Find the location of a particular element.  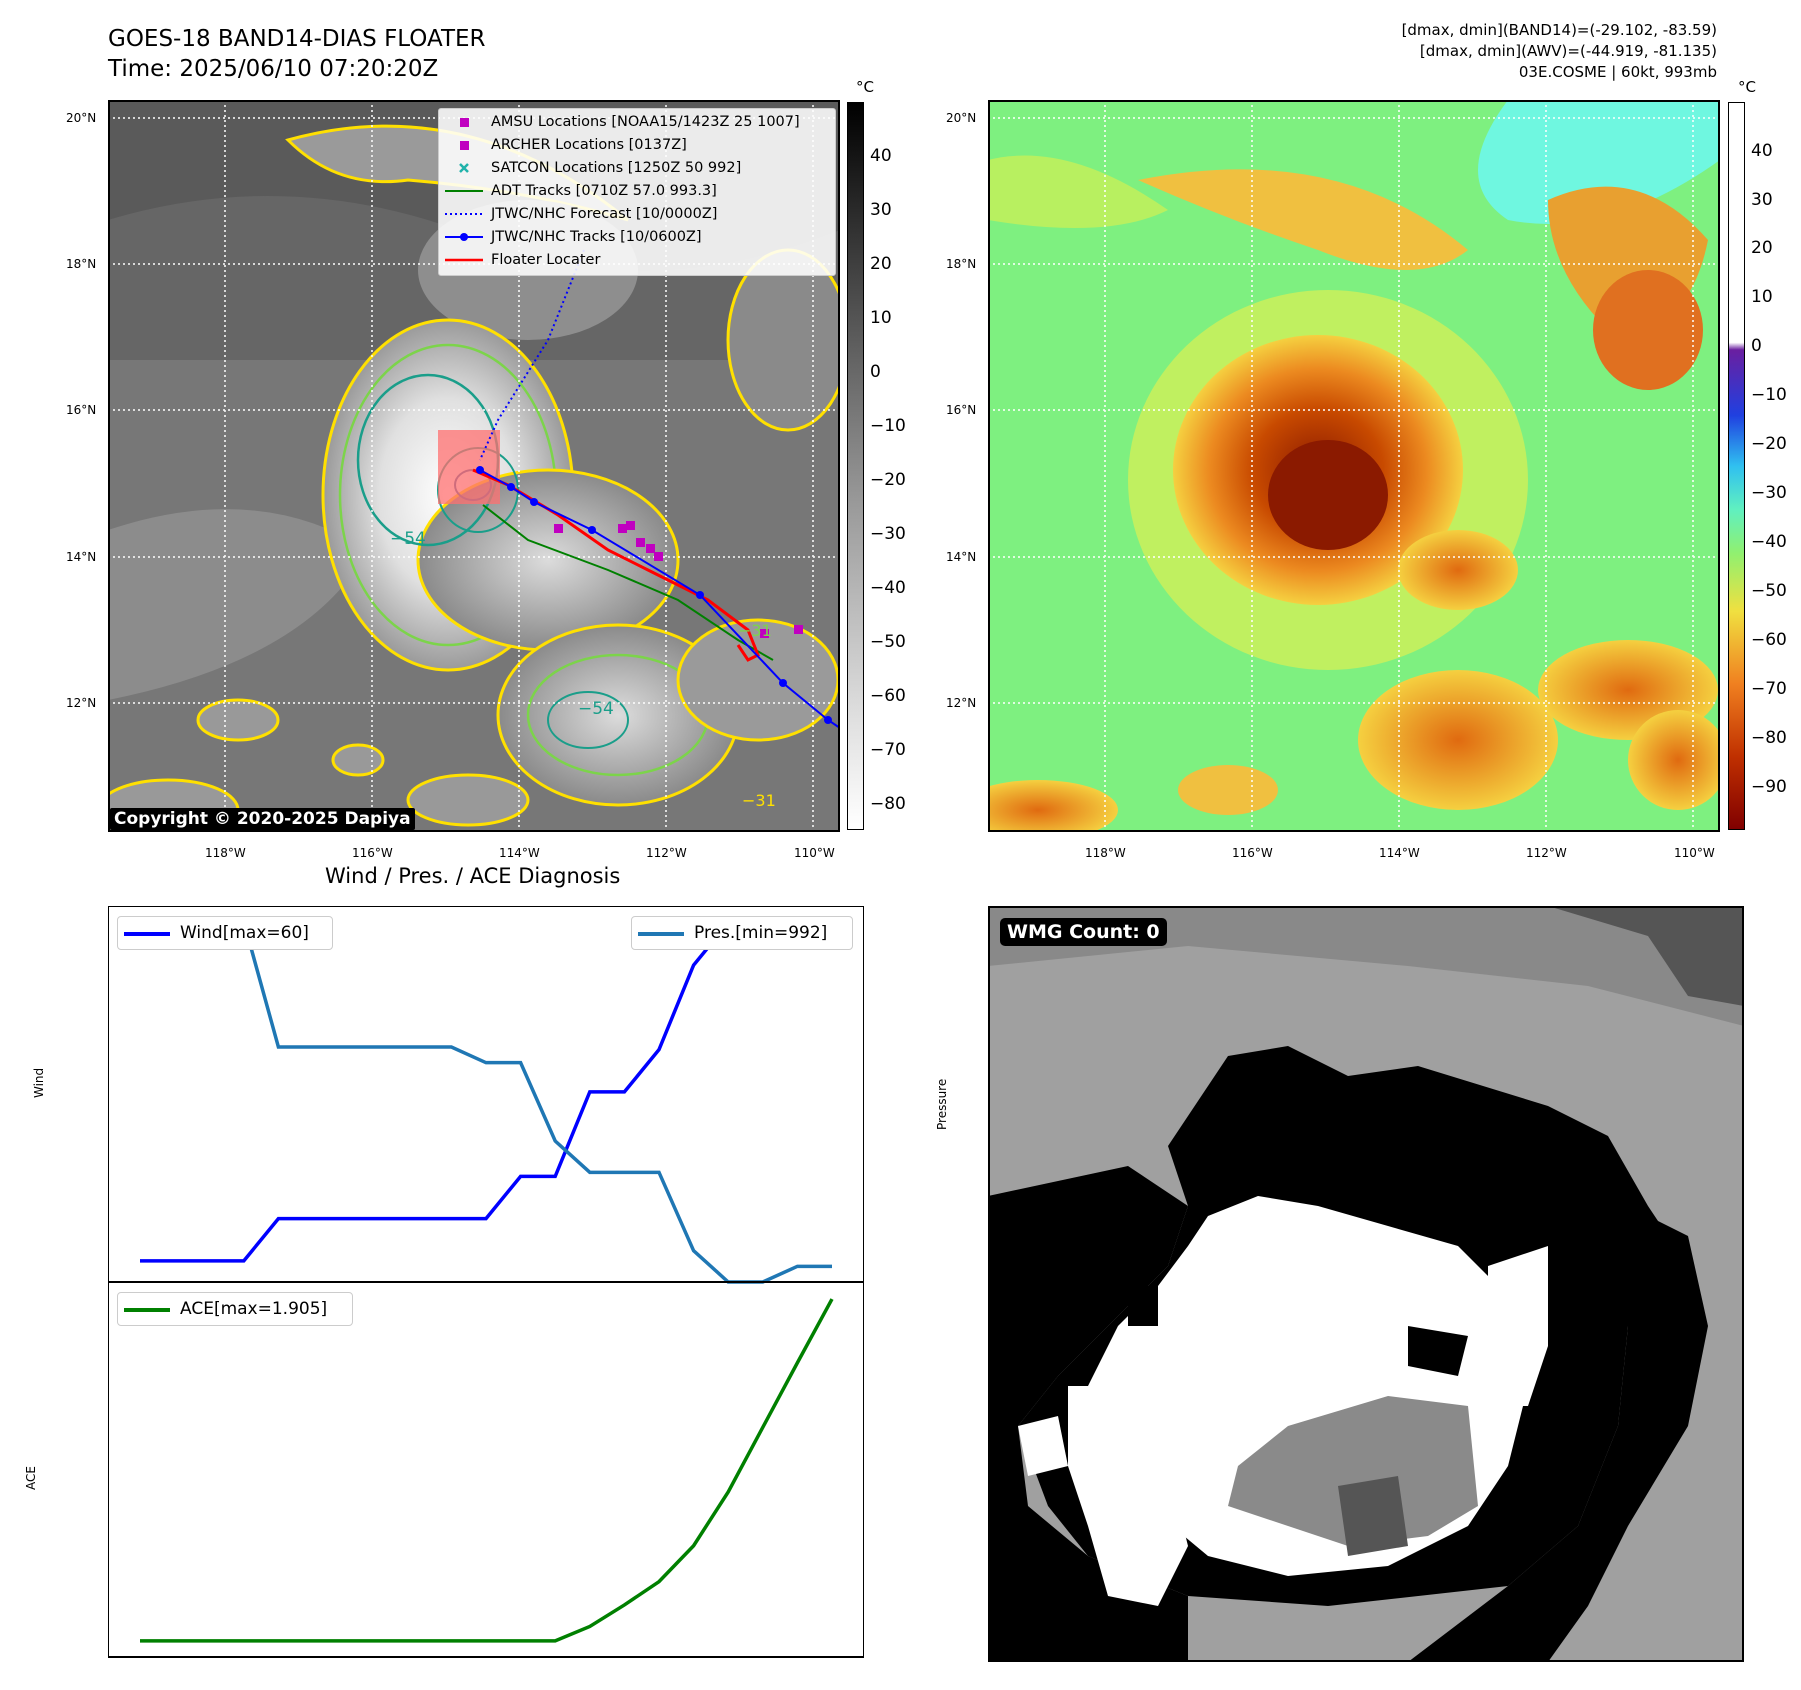

ace-legend: ACE[max=1.905] is located at coordinates (235, 1309).